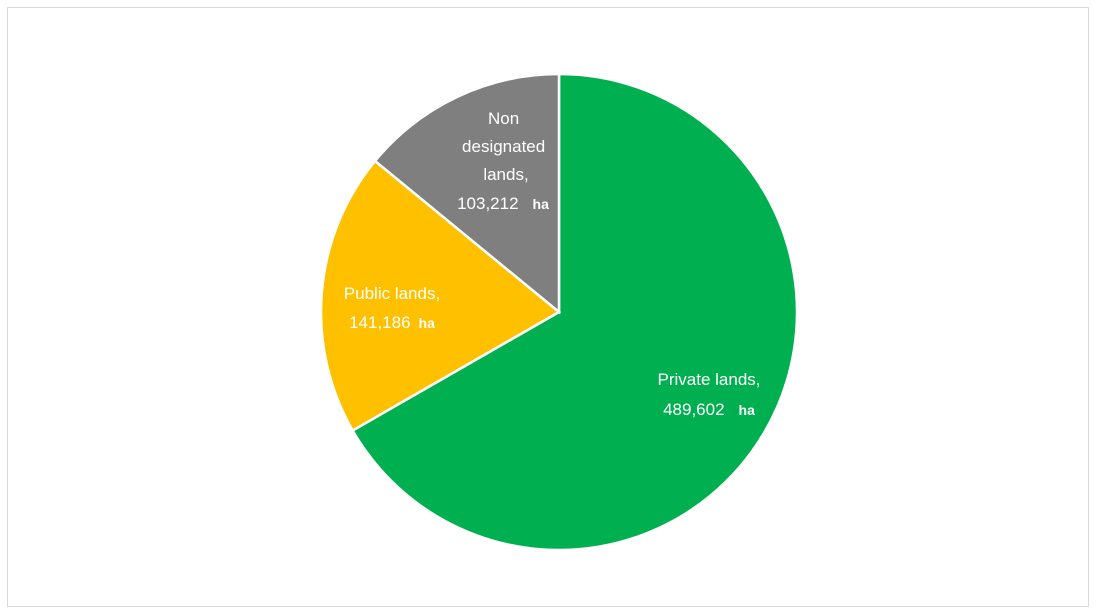 This screenshot has height=614, width=1096. Describe the element at coordinates (379, 322) in the screenshot. I see `public-value: 141,186` at that location.